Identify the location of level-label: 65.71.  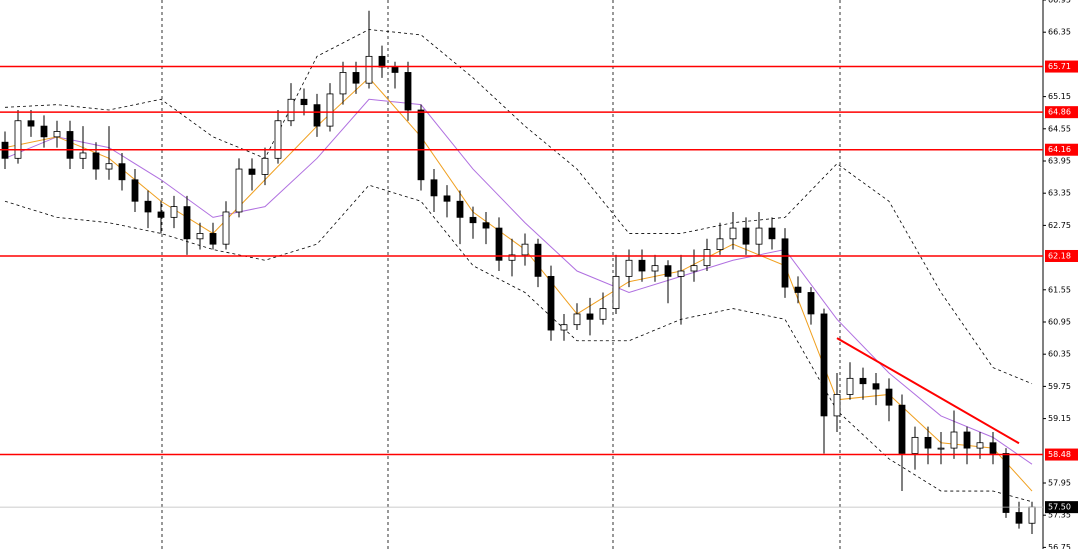
(1059, 66).